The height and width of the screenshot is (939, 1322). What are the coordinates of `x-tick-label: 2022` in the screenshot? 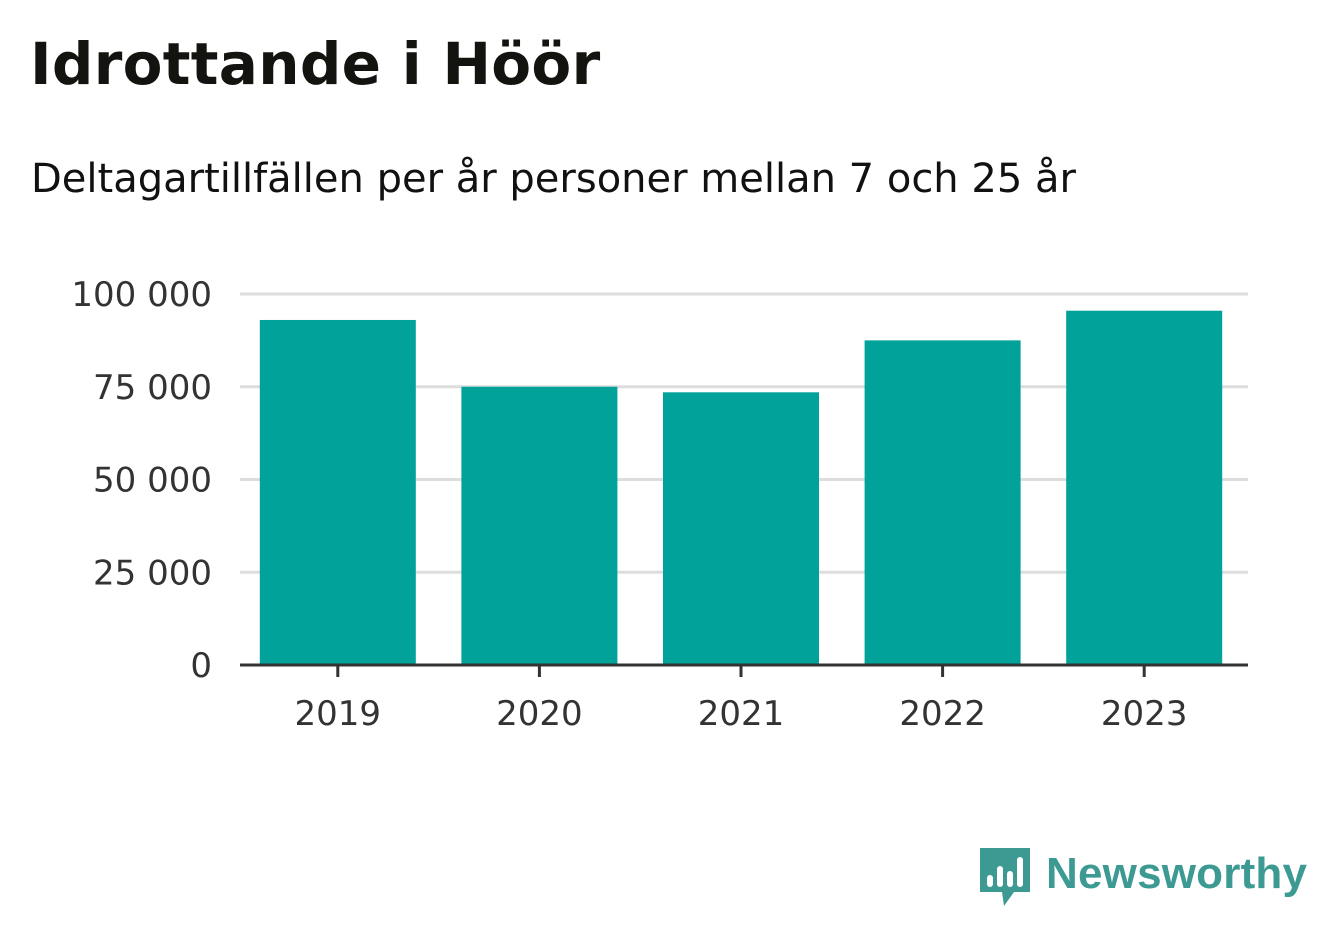 It's located at (942, 714).